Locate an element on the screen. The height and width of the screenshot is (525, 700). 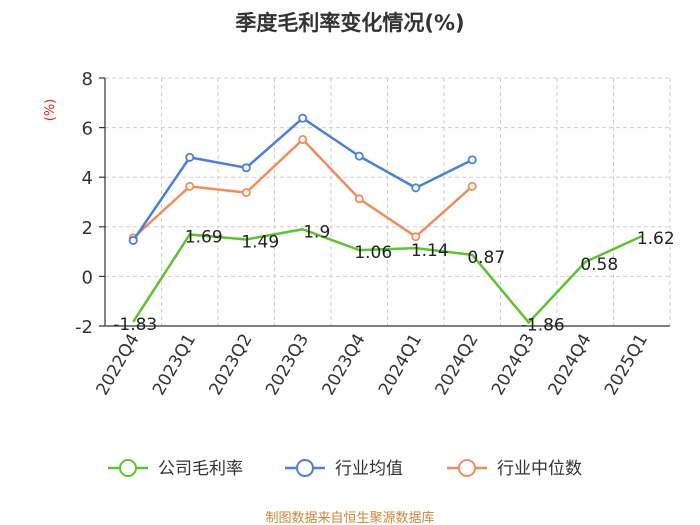
y-tick-label: 0 is located at coordinates (87, 277).